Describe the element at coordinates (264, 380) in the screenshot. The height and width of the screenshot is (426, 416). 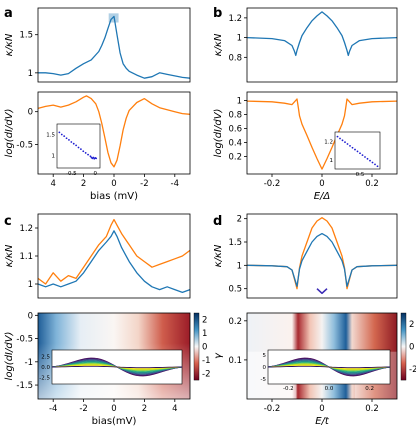
I see `inset-y-tick-label: -5` at that location.